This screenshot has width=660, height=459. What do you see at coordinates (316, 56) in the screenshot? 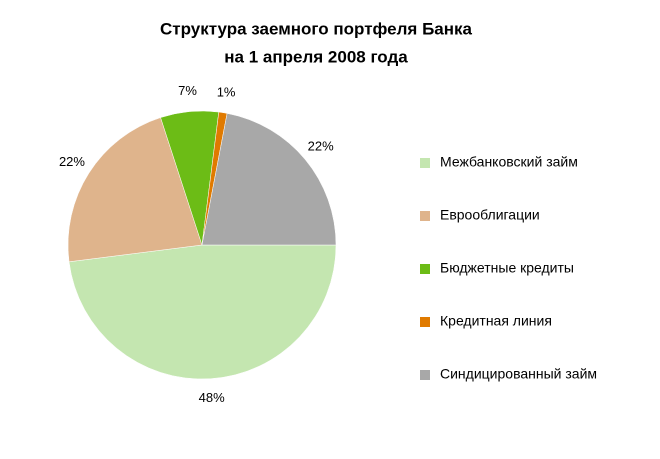
I see `chart-title: на 1 апреля 2008 года` at bounding box center [316, 56].